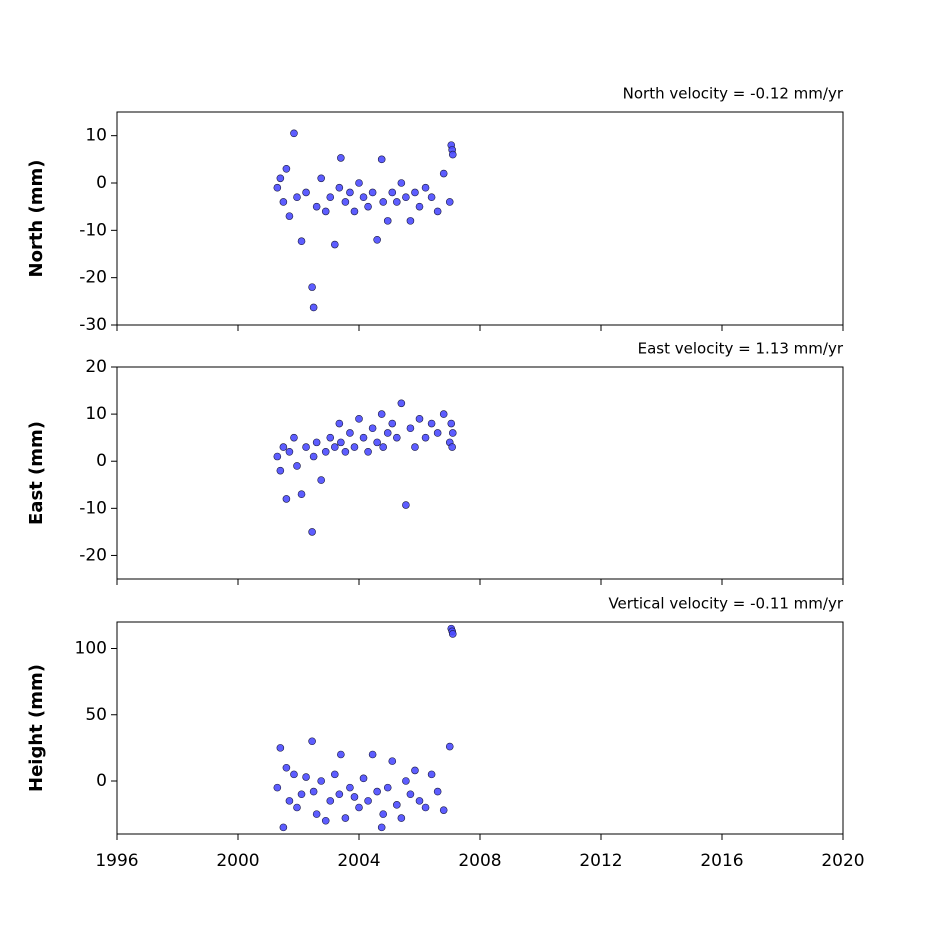 The width and height of the screenshot is (937, 937). What do you see at coordinates (36, 219) in the screenshot?
I see `y-axis-label: North (mm)` at bounding box center [36, 219].